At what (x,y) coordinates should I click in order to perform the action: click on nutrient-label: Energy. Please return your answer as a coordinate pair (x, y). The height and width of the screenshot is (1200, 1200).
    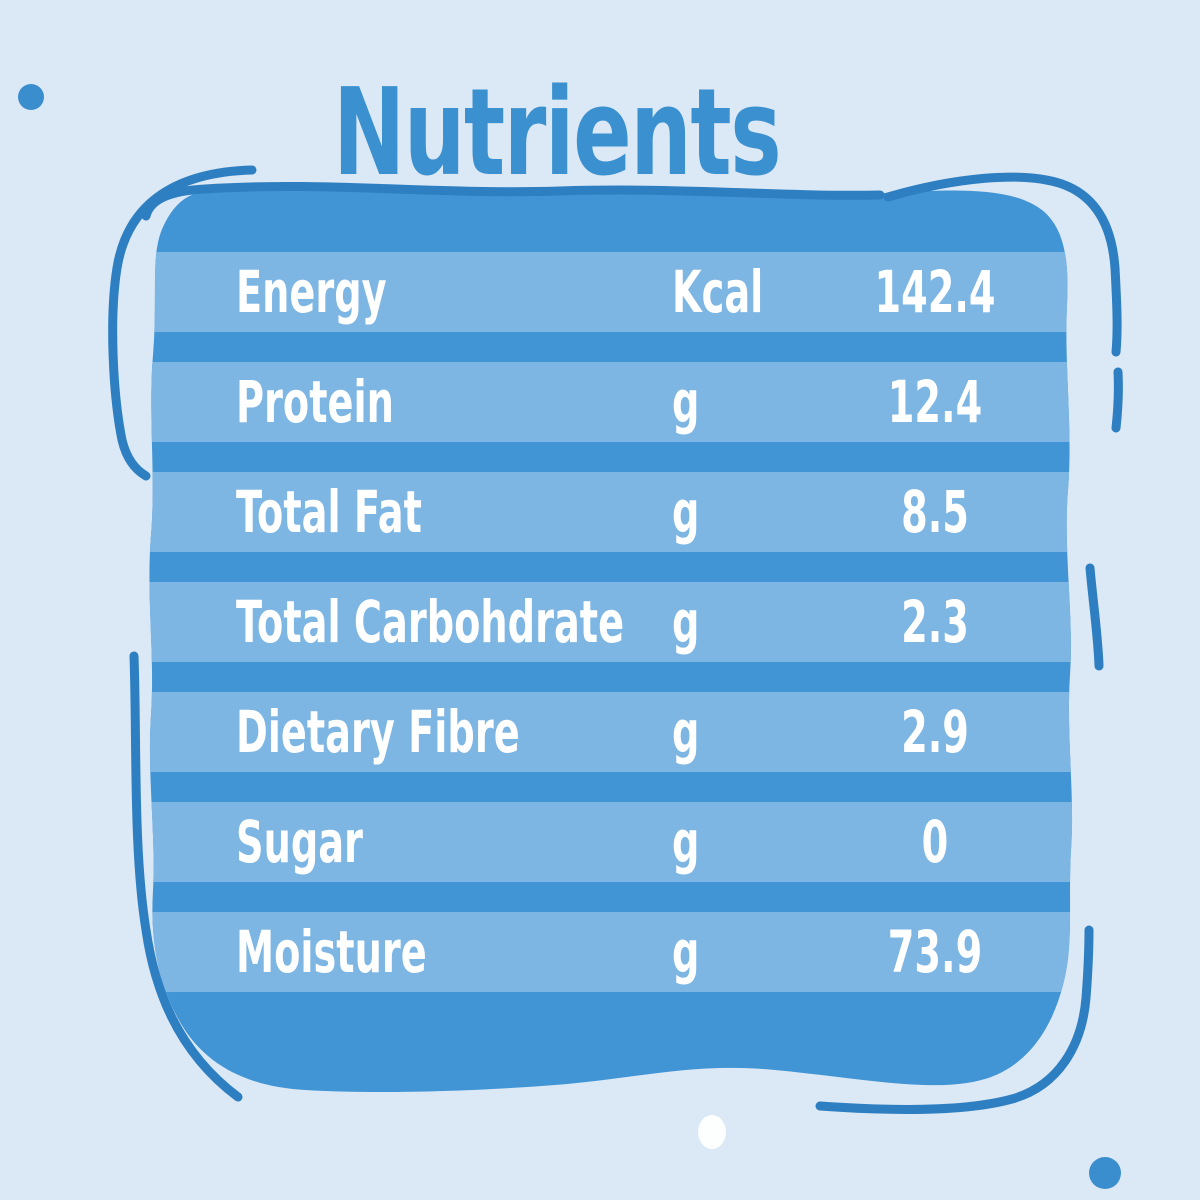
    Looking at the image, I should click on (311, 292).